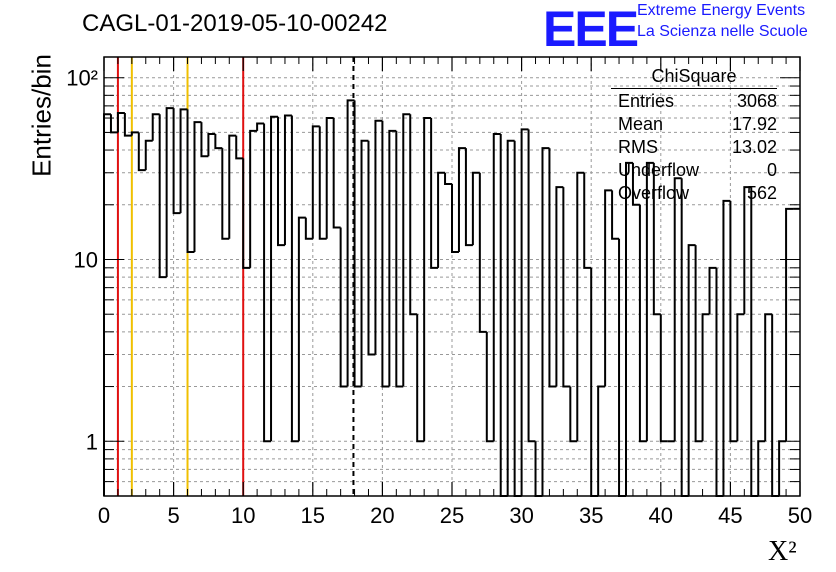 The width and height of the screenshot is (836, 572). What do you see at coordinates (452, 515) in the screenshot?
I see `x-tick-label: 25` at bounding box center [452, 515].